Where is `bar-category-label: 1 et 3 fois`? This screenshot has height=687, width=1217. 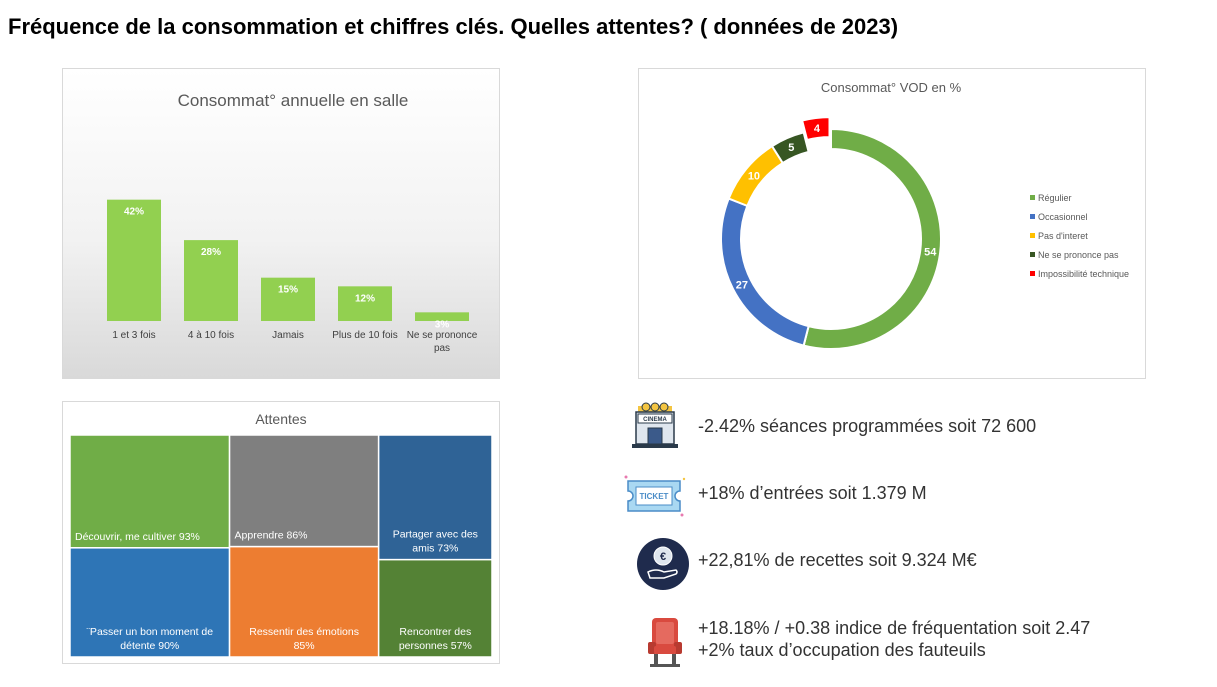 bar-category-label: 1 et 3 fois is located at coordinates (133, 335).